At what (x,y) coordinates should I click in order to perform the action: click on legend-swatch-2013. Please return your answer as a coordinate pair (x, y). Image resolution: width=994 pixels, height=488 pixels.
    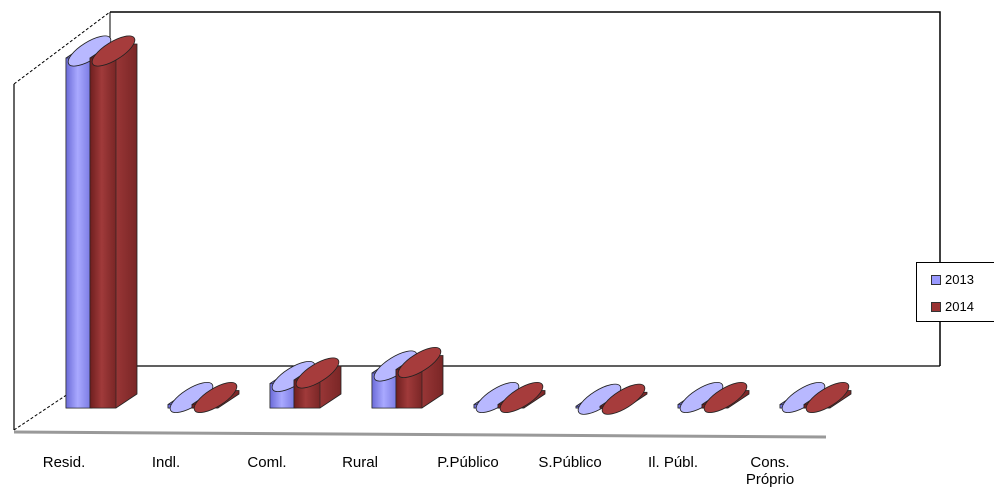
    Looking at the image, I should click on (936, 279).